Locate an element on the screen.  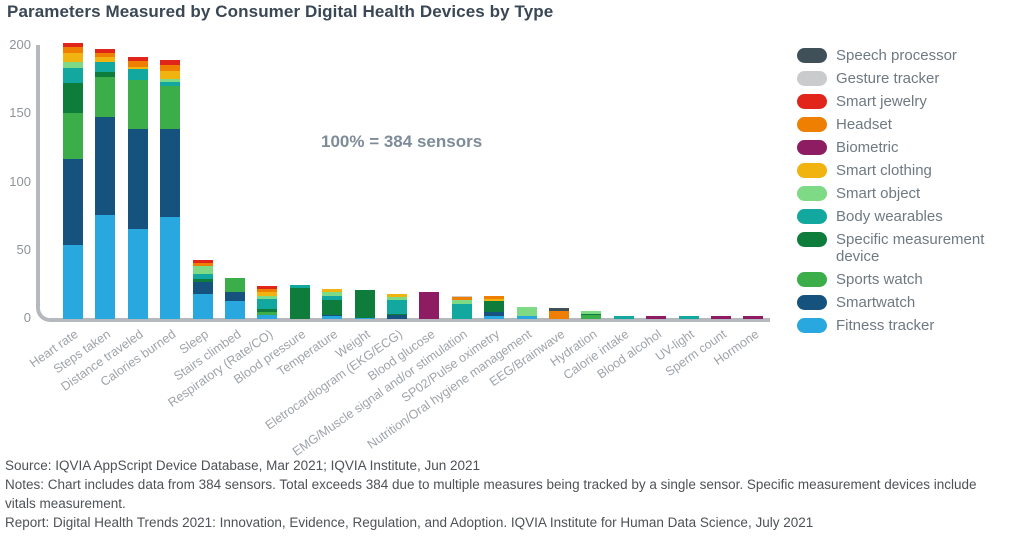
bar-hormone is located at coordinates (753, 317).